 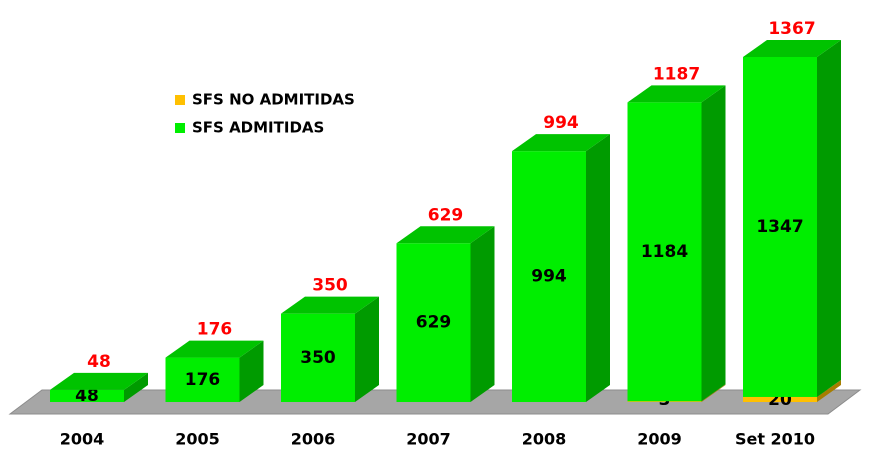 I want to click on total-label: 350, so click(x=330, y=286).